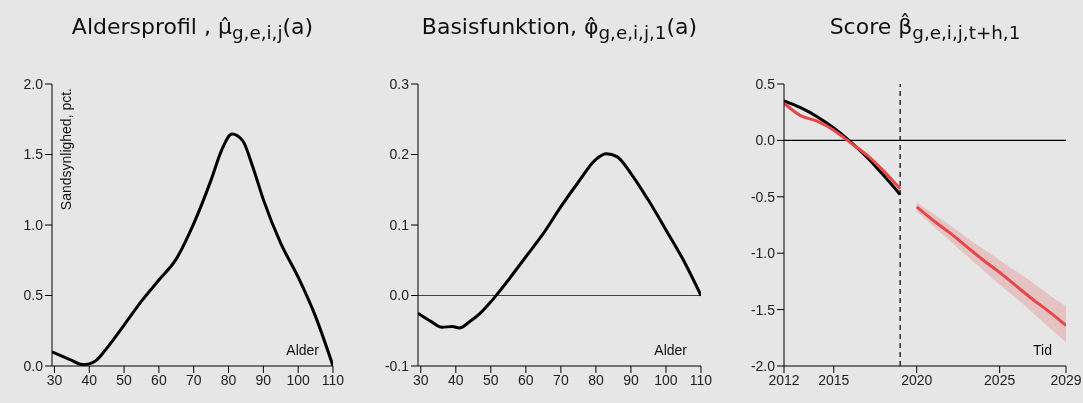 This screenshot has height=403, width=1083. I want to click on x-tick-label: 2015, so click(834, 379).